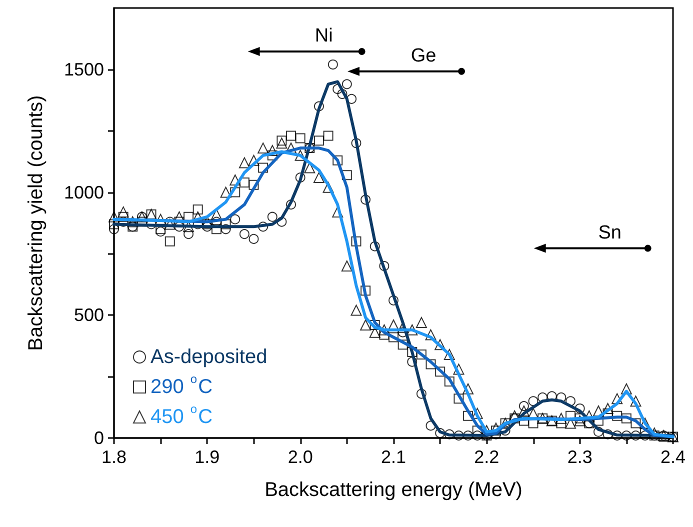 This screenshot has height=527, width=693. What do you see at coordinates (209, 357) in the screenshot?
I see `legend-label: As-deposited` at bounding box center [209, 357].